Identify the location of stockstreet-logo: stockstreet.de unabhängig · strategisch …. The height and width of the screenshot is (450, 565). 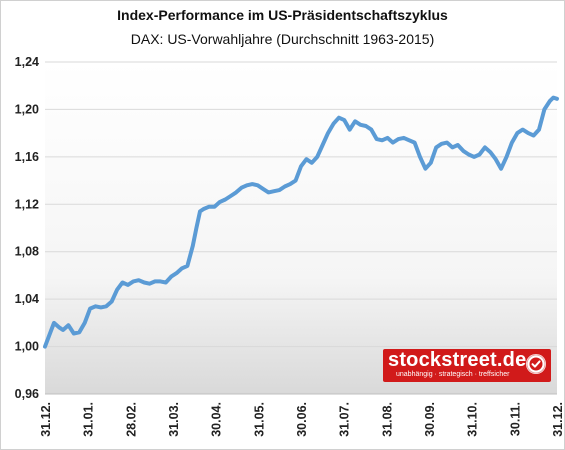
(467, 365).